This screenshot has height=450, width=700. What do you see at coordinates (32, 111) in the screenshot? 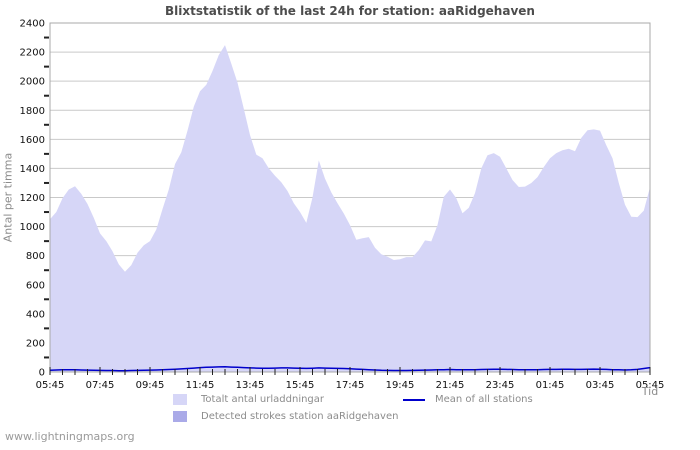
I see `y-tick-label: 1800` at bounding box center [32, 111].